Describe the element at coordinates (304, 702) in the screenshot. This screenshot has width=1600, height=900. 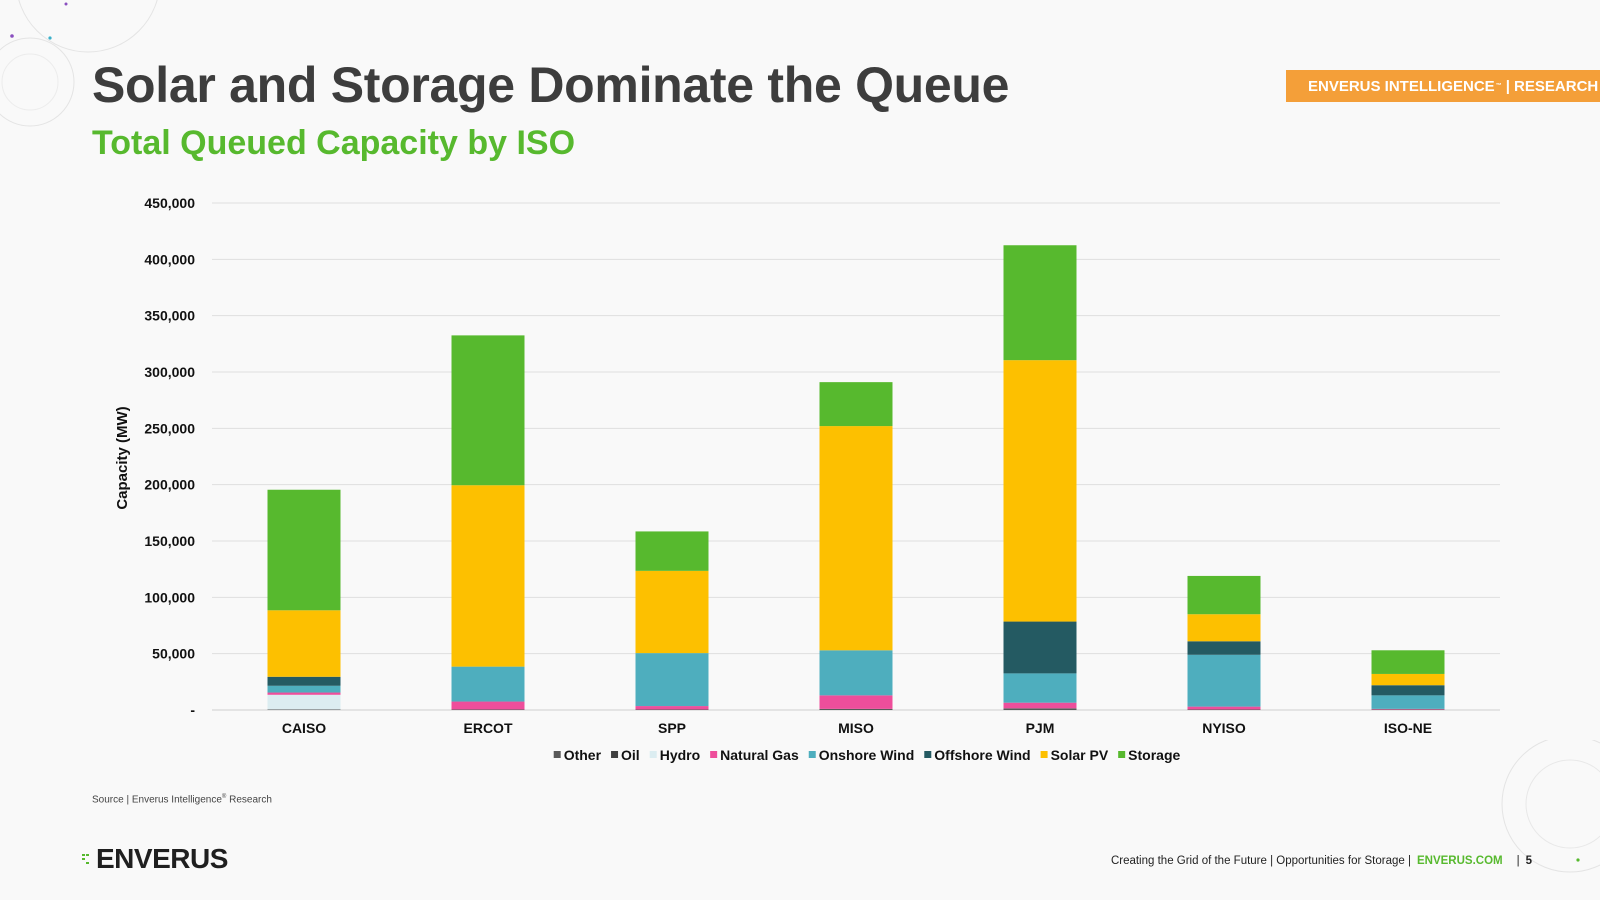
I see `bar-segment-hydro` at that location.